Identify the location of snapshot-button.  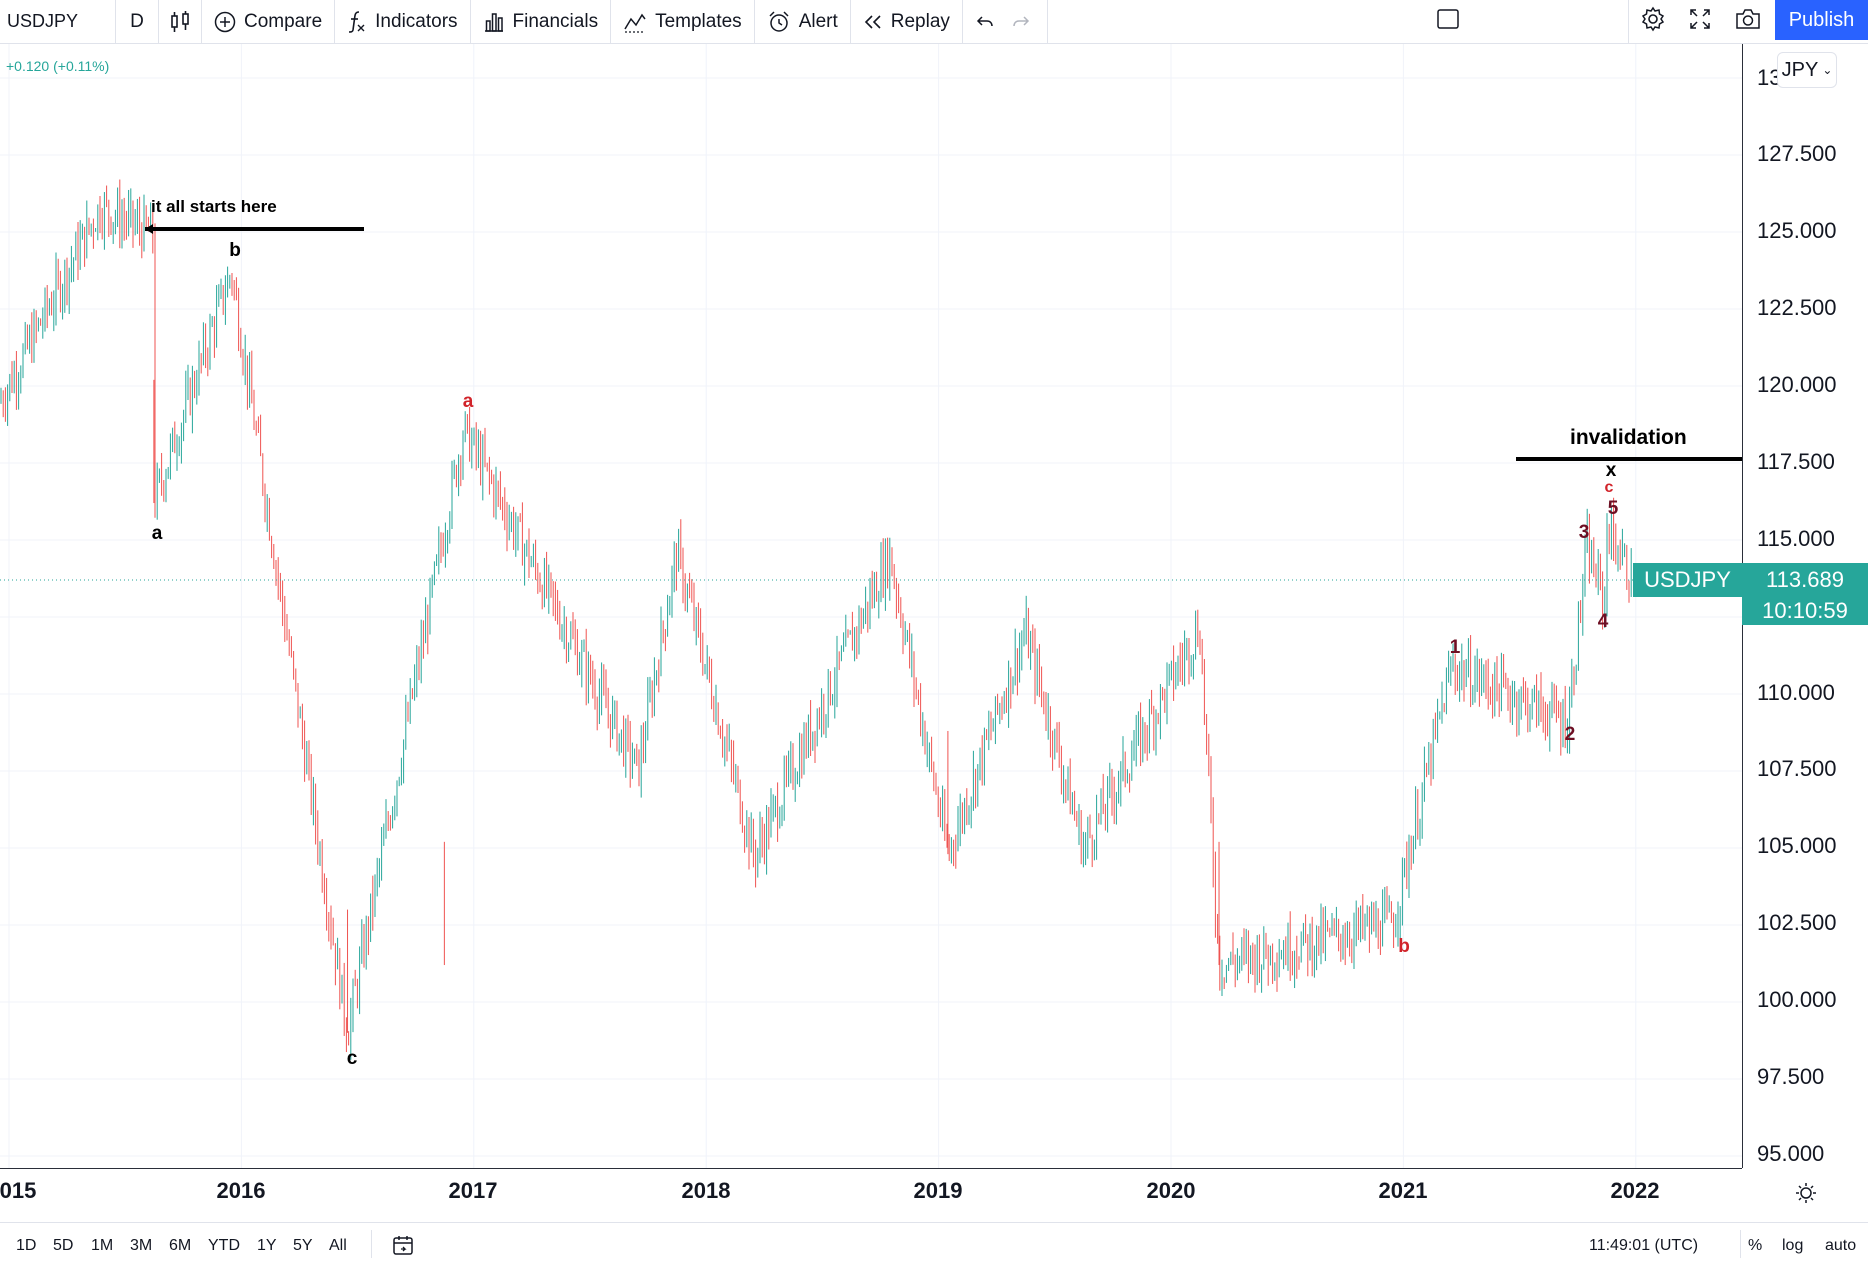
(1748, 21).